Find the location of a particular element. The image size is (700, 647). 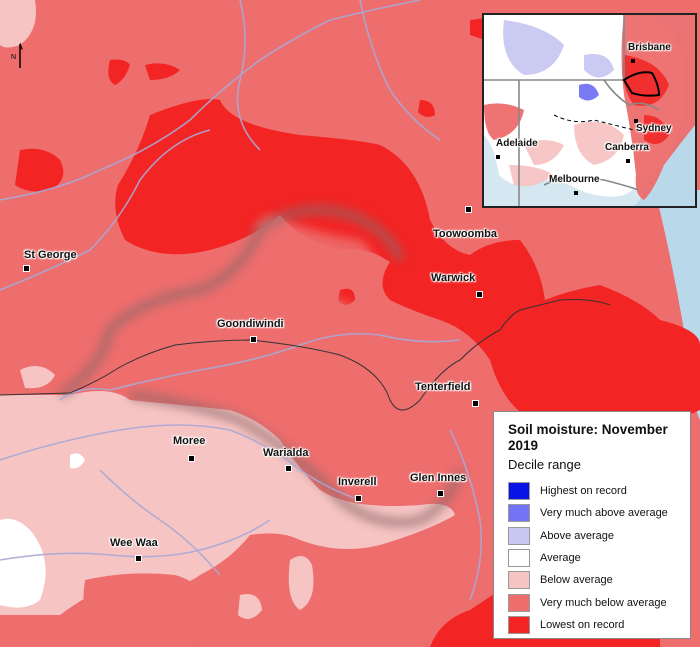

legend-item: Below average is located at coordinates (595, 580).